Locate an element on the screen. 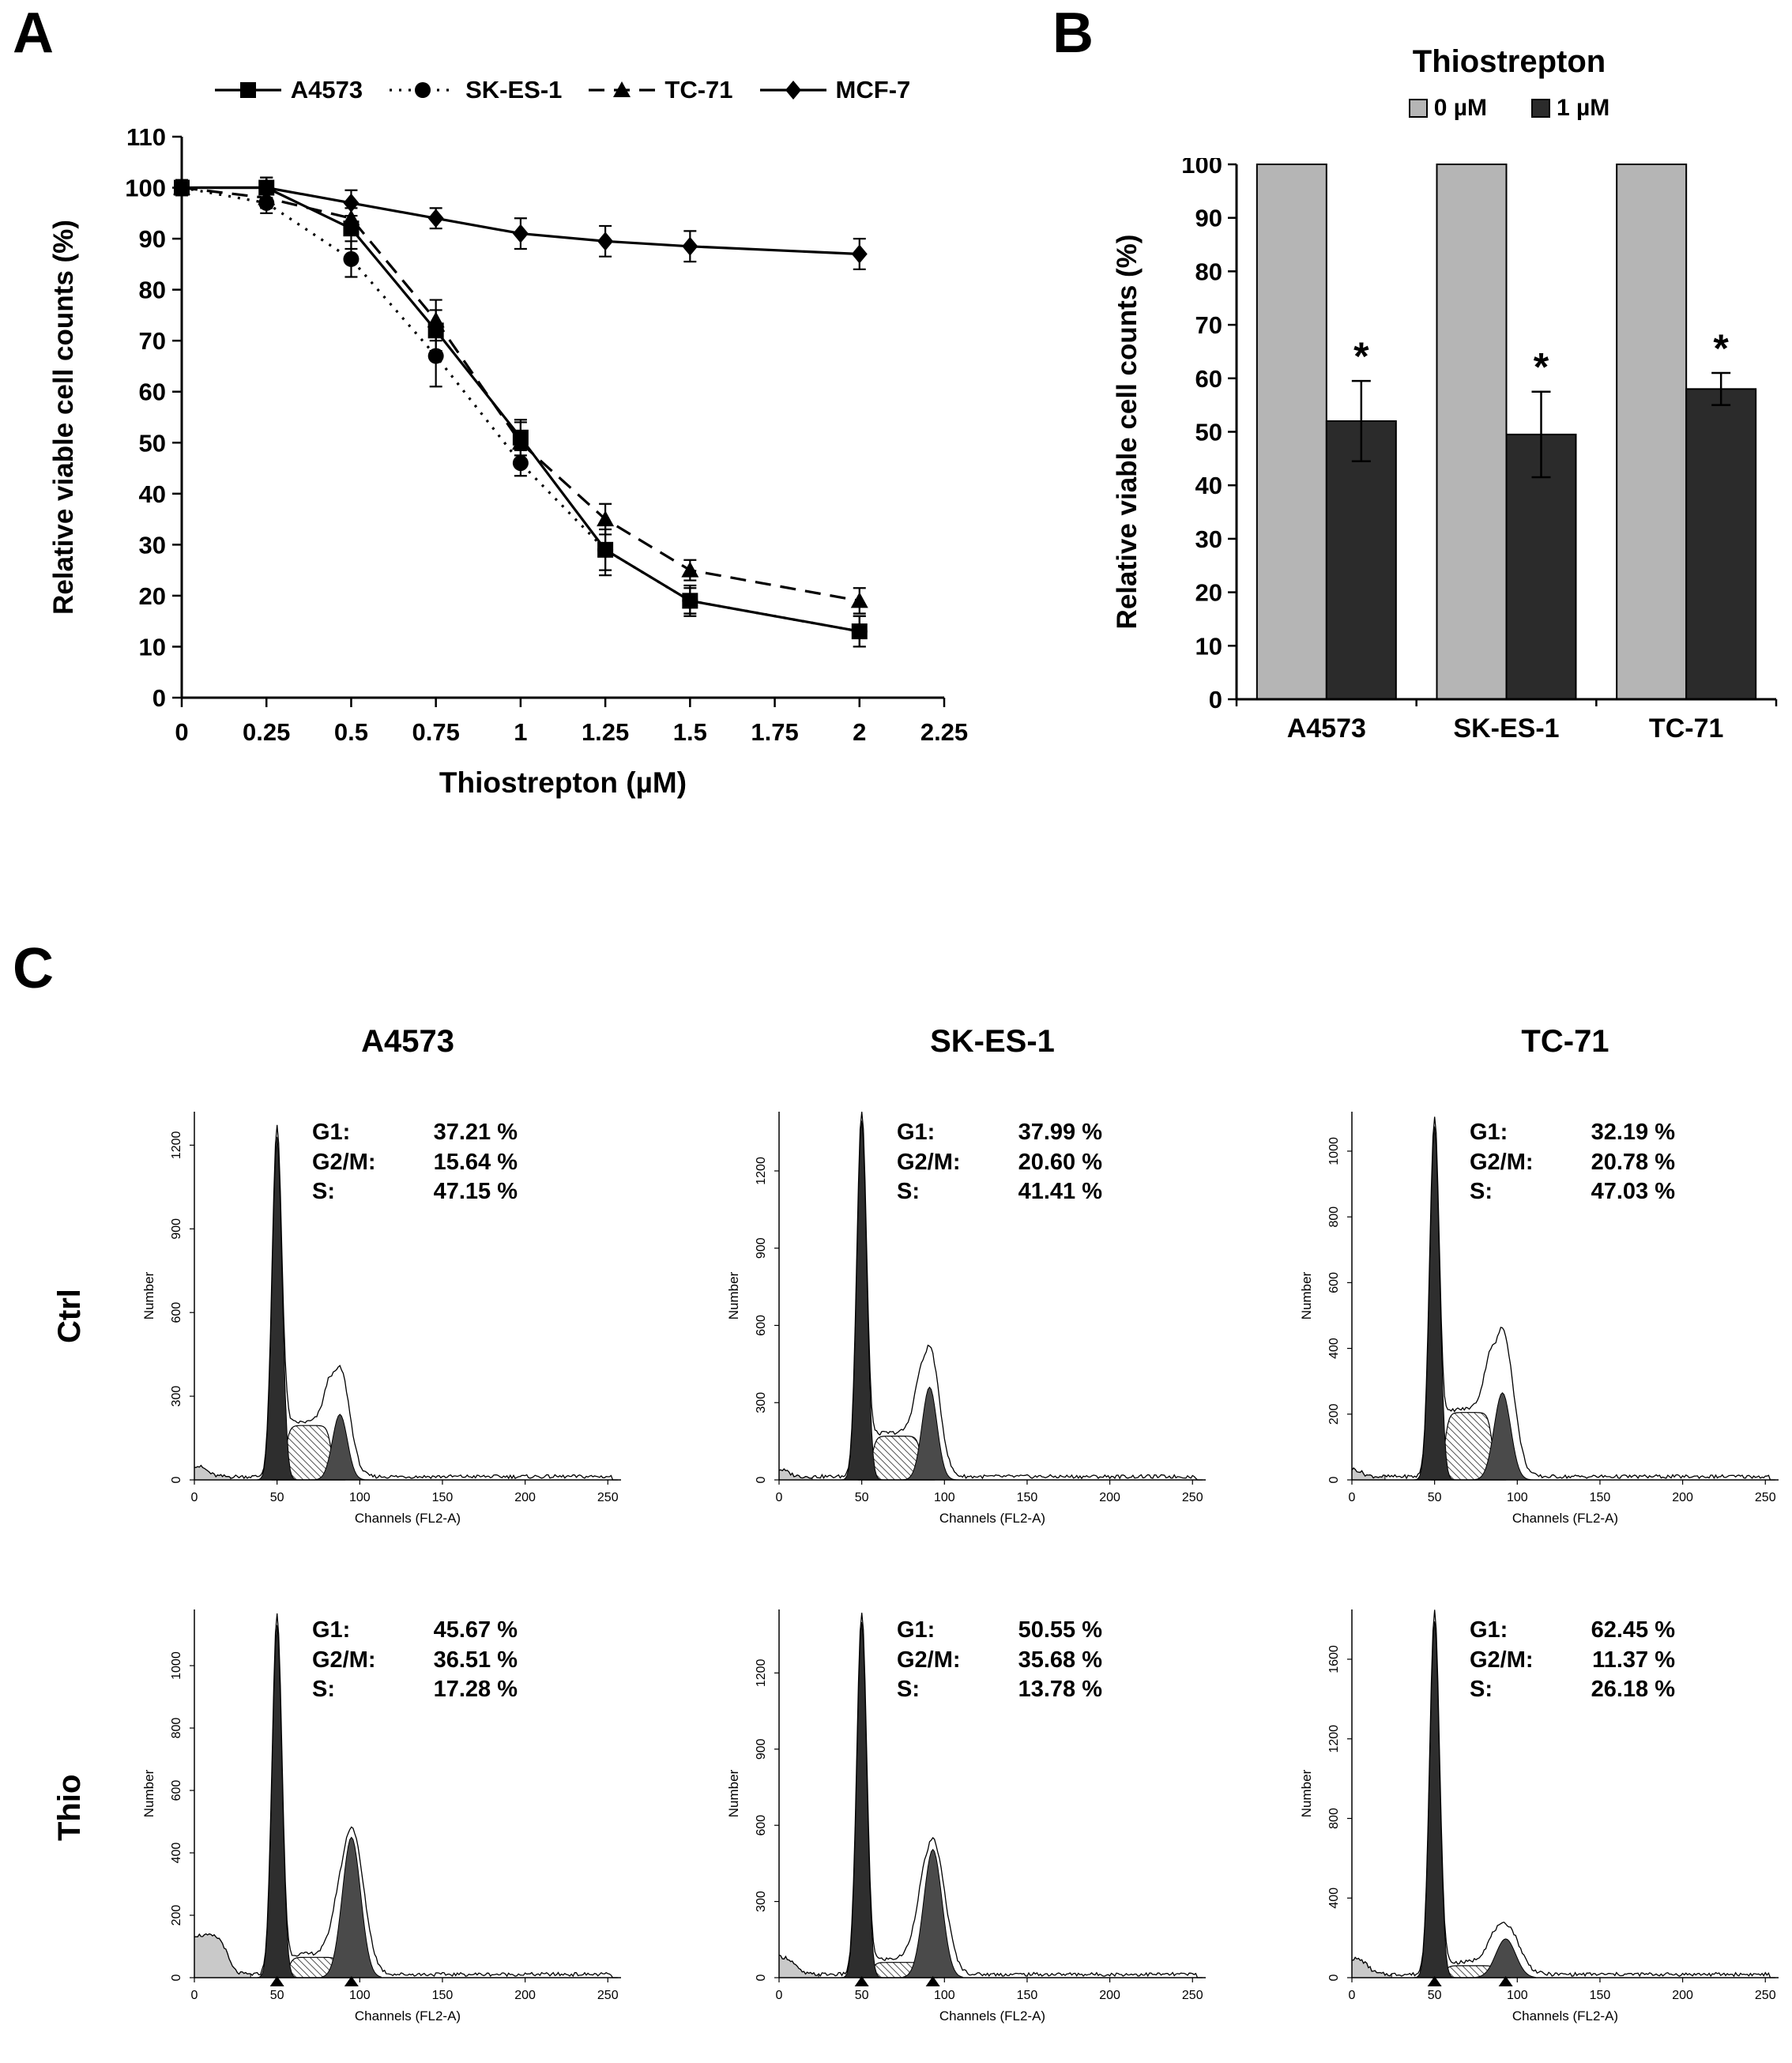  s-value: 47.15 % is located at coordinates (475, 1192).